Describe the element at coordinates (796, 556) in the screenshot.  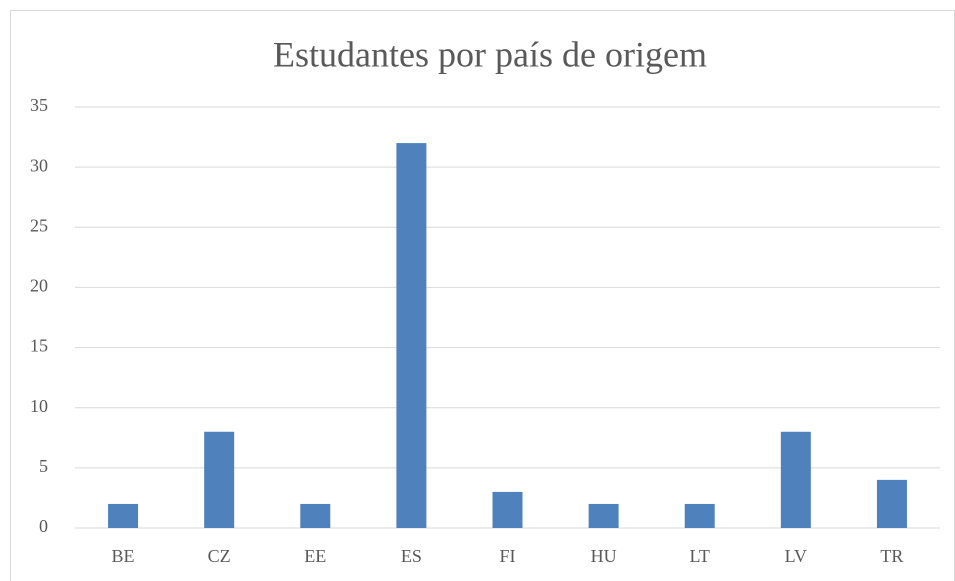
I see `x-tick-label: LV` at that location.